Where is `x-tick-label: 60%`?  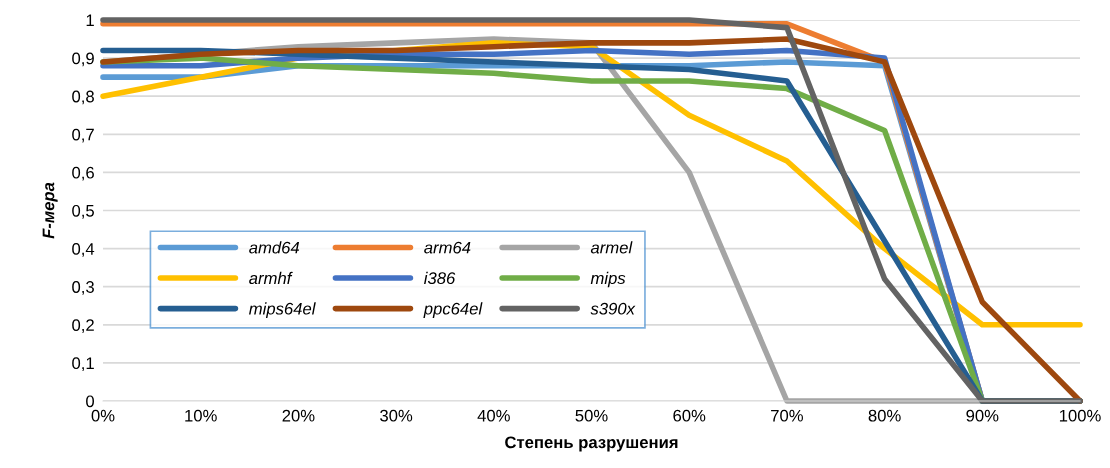 x-tick-label: 60% is located at coordinates (689, 415).